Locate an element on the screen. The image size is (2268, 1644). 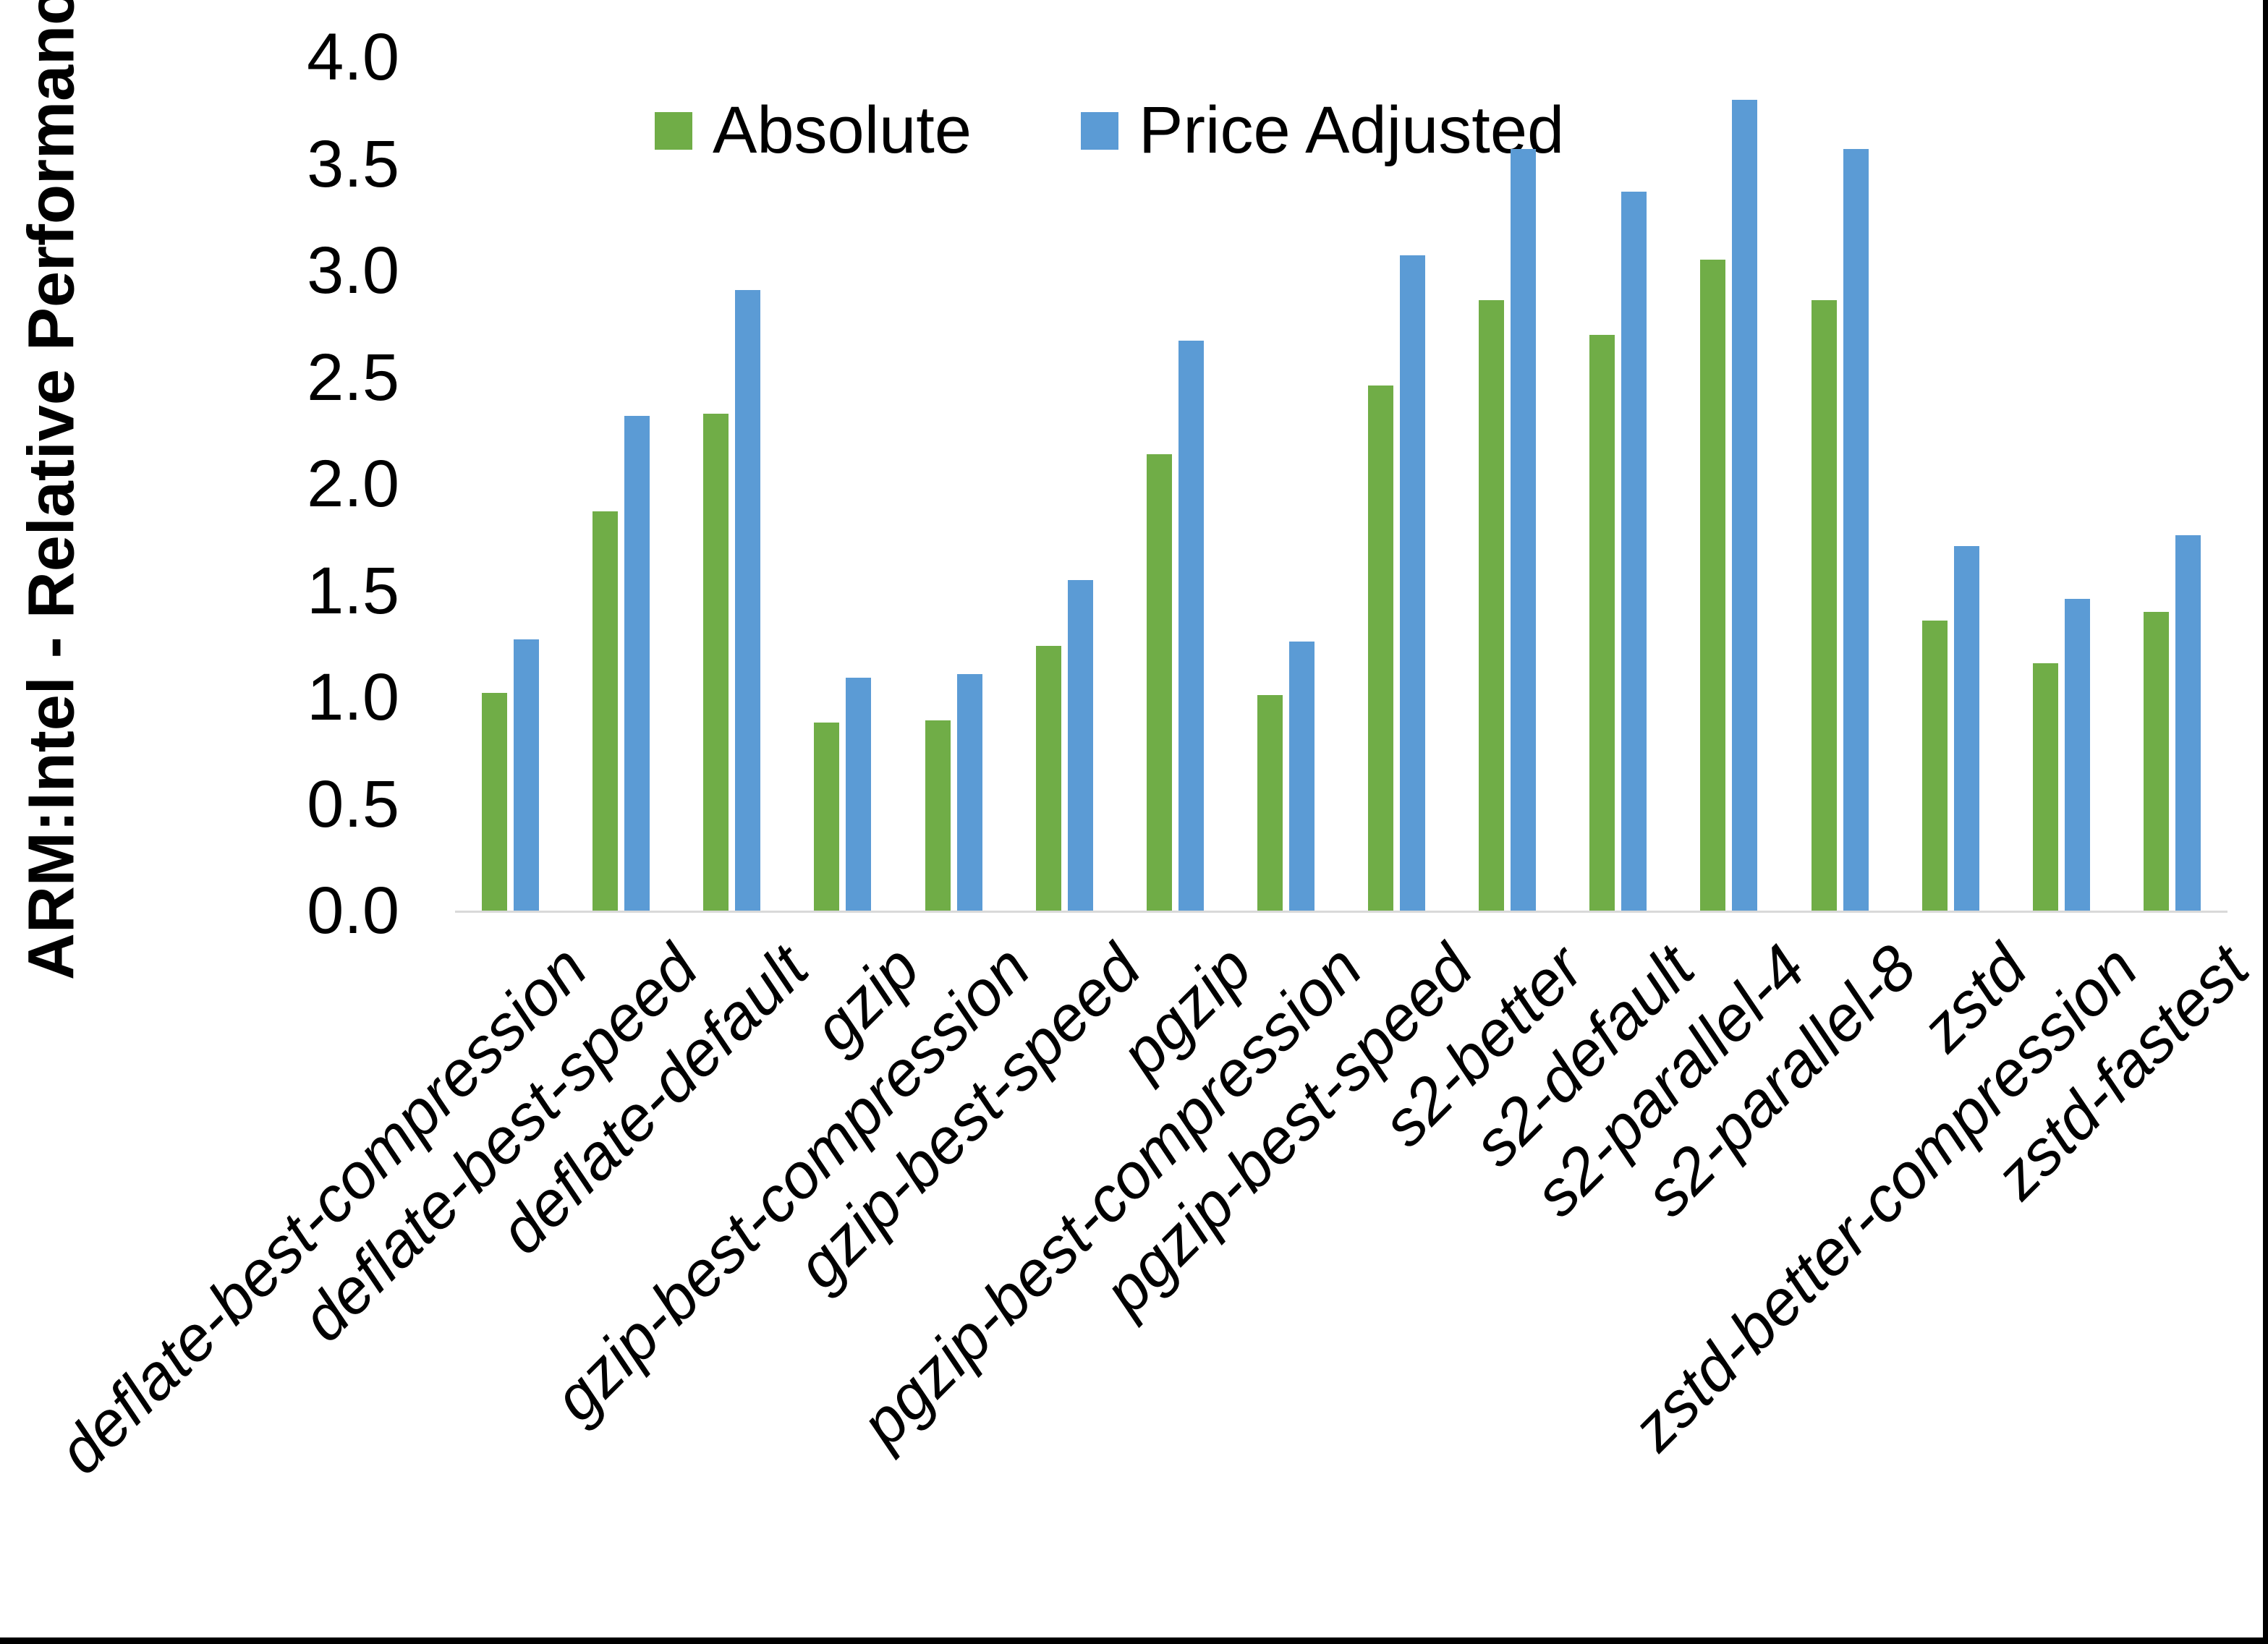
bar-price-adjusted-deflate-best-compression is located at coordinates (527, 775).